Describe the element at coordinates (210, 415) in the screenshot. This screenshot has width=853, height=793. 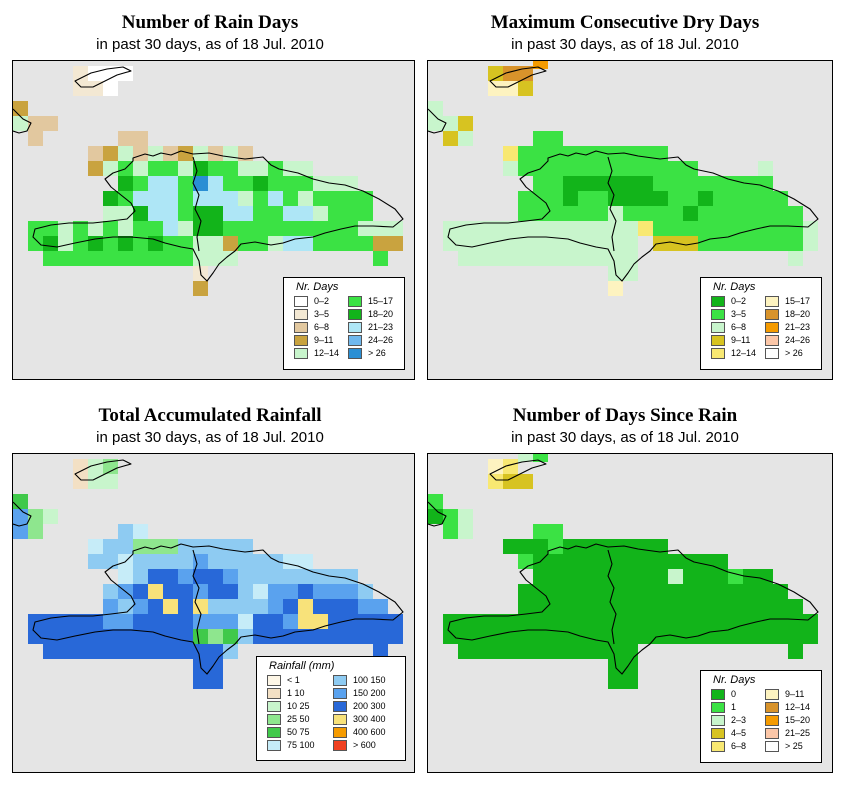
I see `panel-title: Total Accumulated Rainfall` at that location.